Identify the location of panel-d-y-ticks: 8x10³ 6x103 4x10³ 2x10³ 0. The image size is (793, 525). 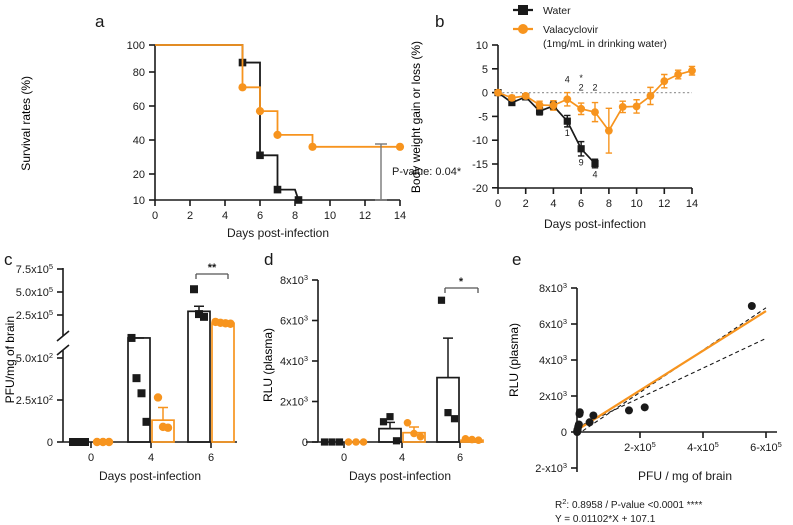
(299, 361).